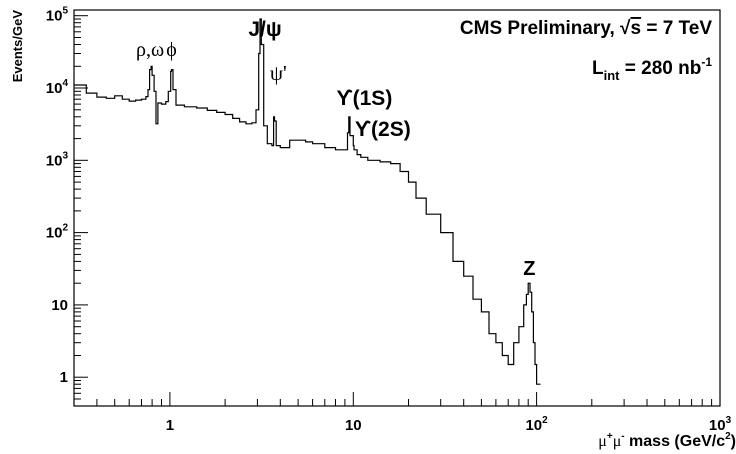  Describe the element at coordinates (17, 46) in the screenshot. I see `y-axis-label: Events/GeV` at that location.